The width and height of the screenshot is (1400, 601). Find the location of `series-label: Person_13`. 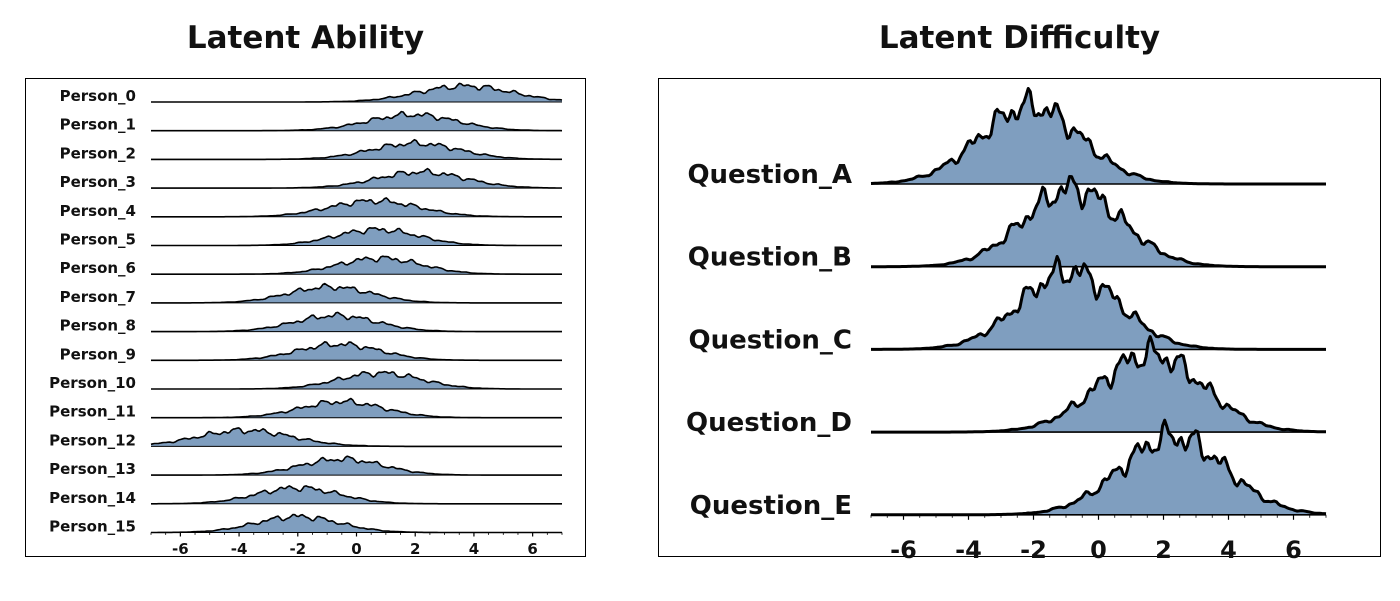

series-label: Person_13 is located at coordinates (92, 469).